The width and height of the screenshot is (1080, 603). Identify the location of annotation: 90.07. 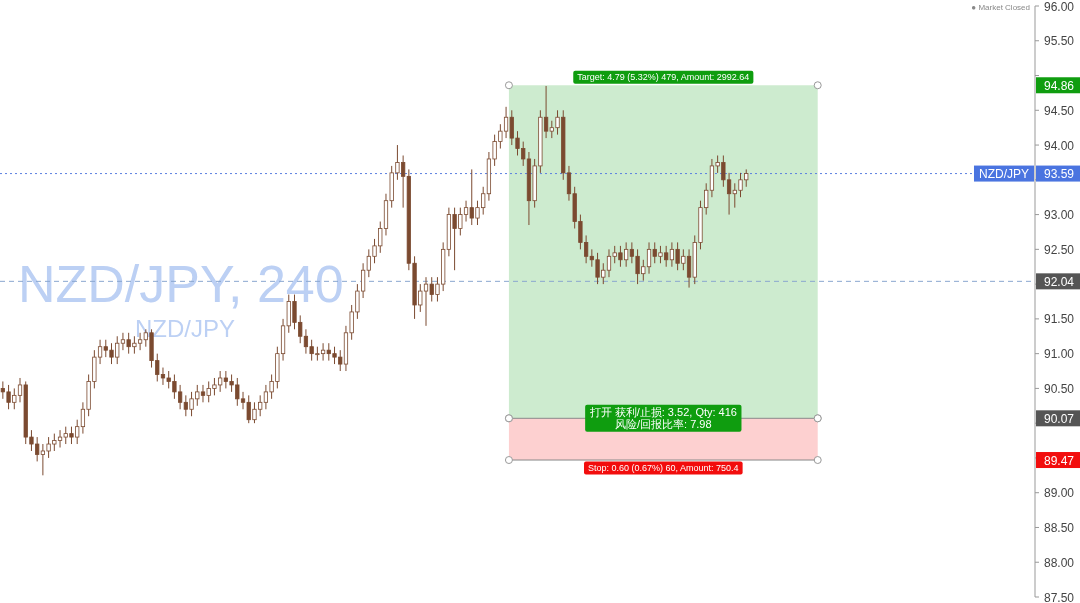
(1059, 418).